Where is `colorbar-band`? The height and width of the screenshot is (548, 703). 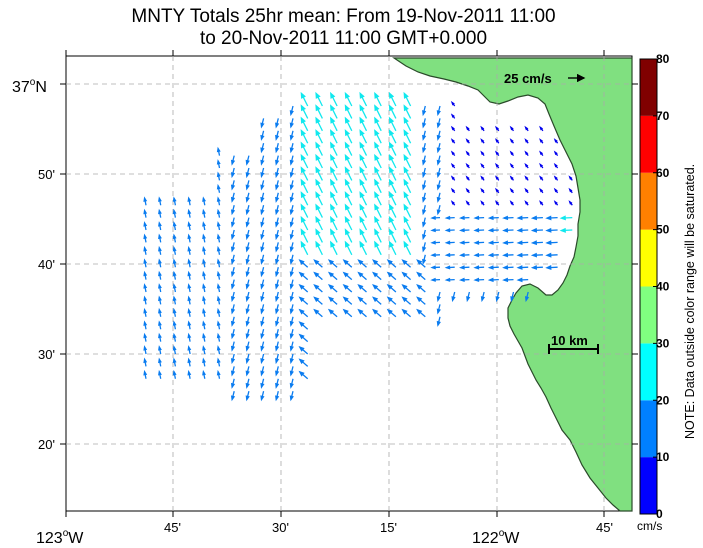
colorbar-band is located at coordinates (648, 429).